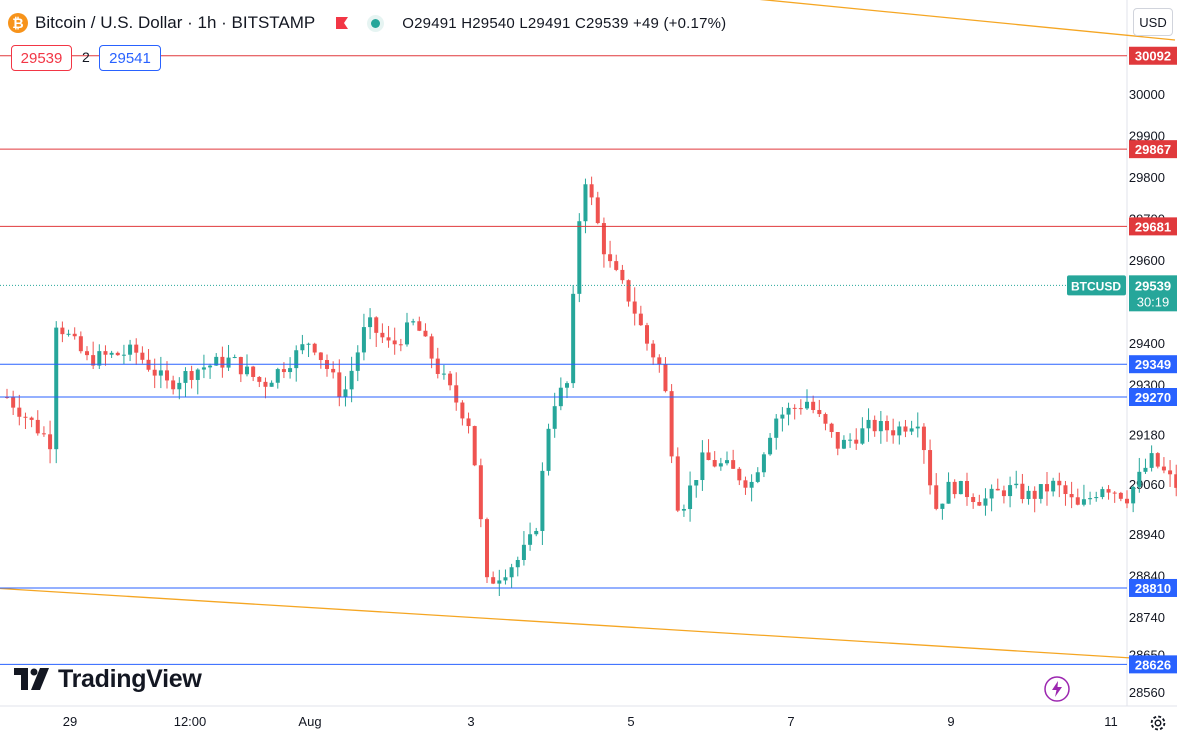  Describe the element at coordinates (376, 23) in the screenshot. I see `market-open-icon` at that location.